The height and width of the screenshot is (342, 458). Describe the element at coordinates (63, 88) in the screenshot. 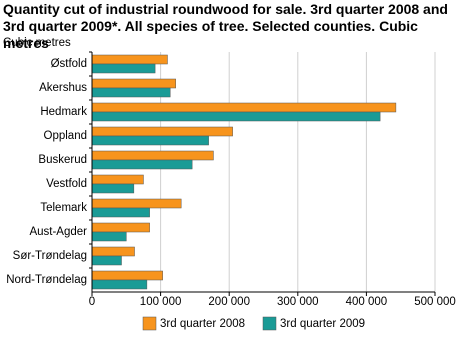

I see `y-tick-label: Akershus` at that location.